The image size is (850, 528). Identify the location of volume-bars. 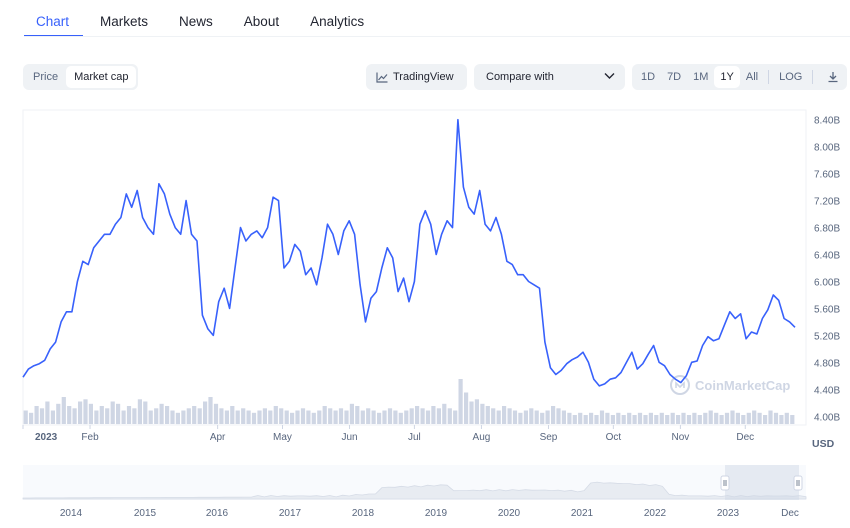
(409, 402).